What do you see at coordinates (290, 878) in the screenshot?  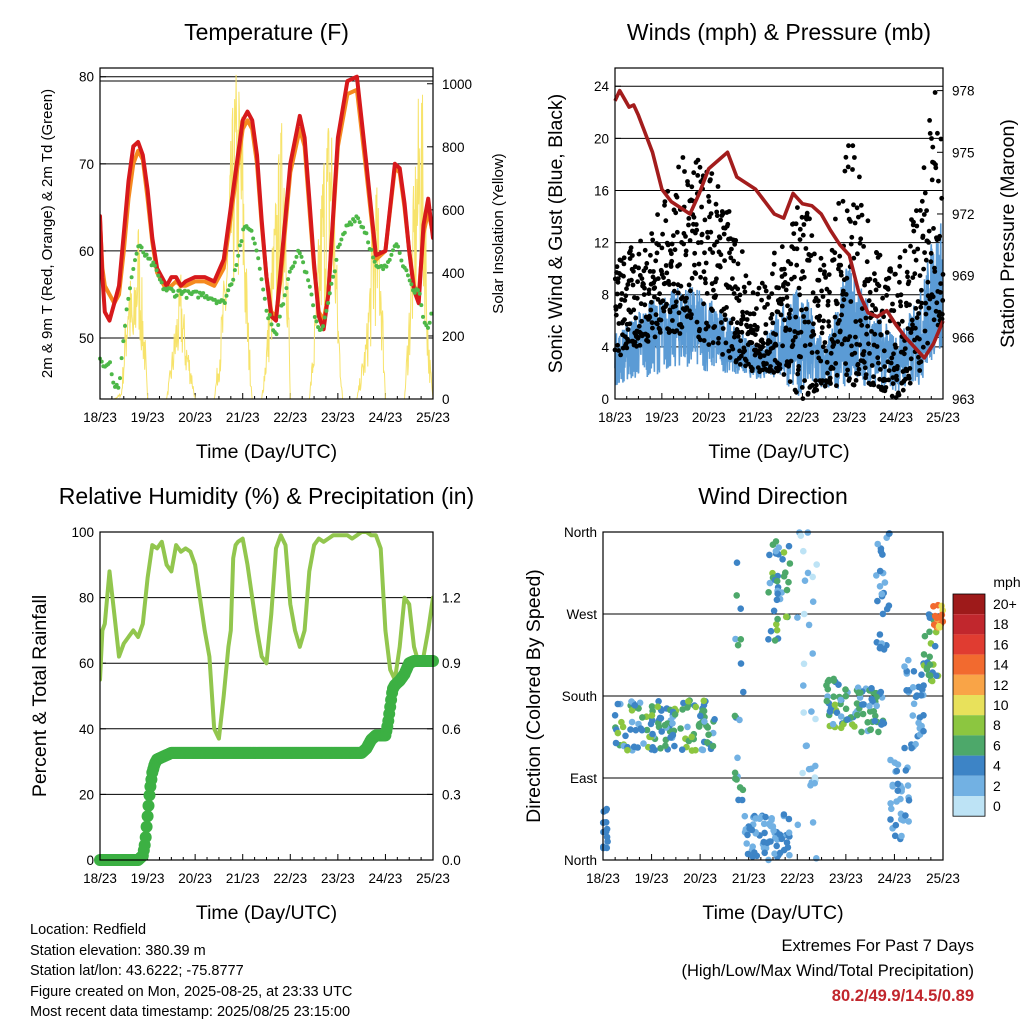 I see `x-tick-label: 22/23` at bounding box center [290, 878].